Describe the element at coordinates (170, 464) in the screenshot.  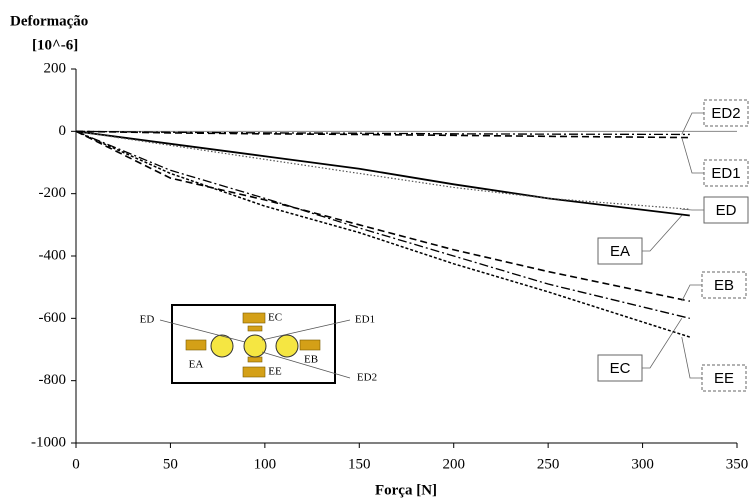
I see `x-tick-label: 50` at that location.